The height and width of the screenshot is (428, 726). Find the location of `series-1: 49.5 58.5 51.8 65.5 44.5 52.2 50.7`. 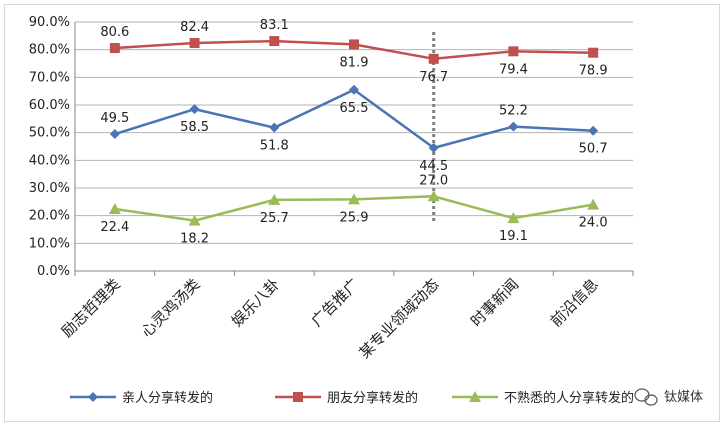

series-1: 49.5 58.5 51.8 65.5 44.5 52.2 50.7 is located at coordinates (354, 129).